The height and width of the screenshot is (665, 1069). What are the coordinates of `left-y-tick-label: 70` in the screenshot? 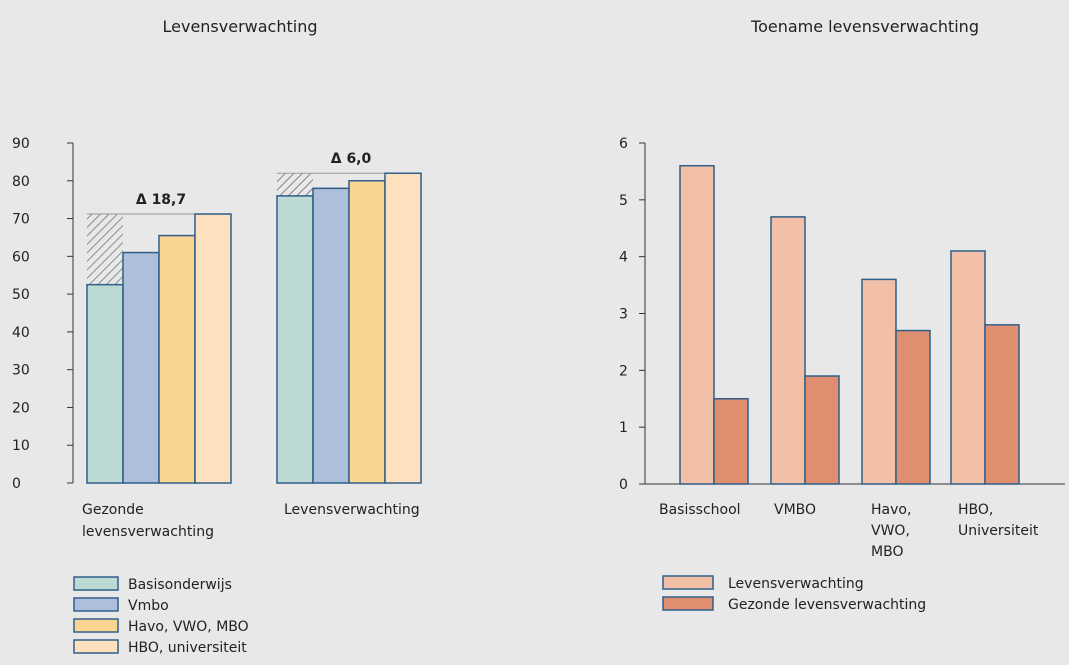 It's located at (21, 220).